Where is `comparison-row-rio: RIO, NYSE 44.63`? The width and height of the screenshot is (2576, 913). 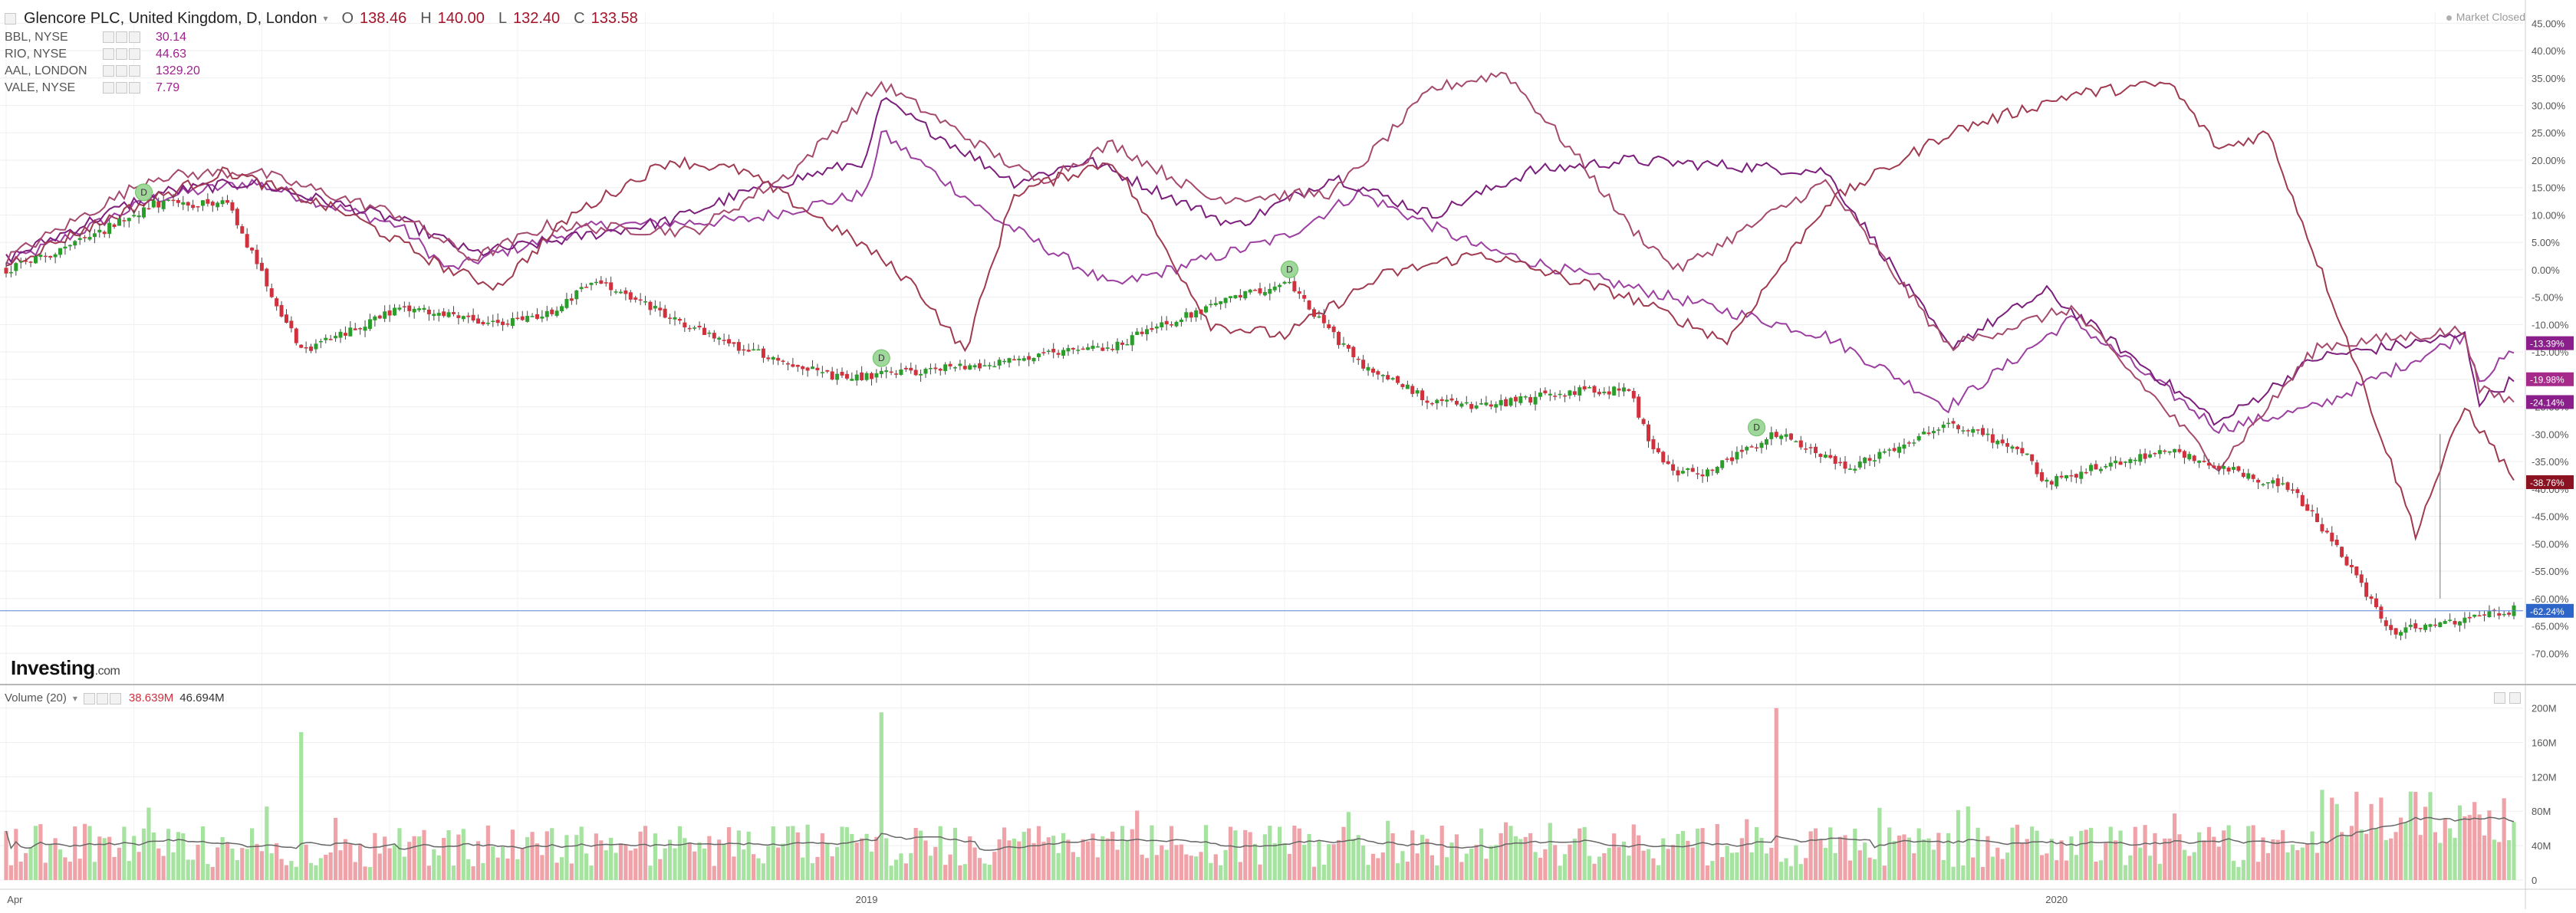
comparison-row-rio: RIO, NYSE 44.63 is located at coordinates (321, 54).